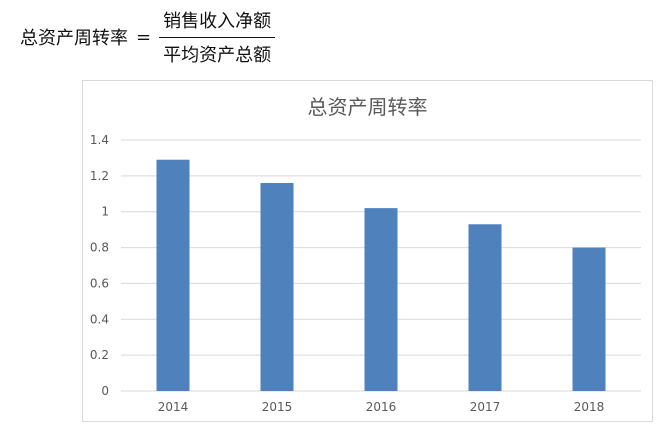  What do you see at coordinates (105, 212) in the screenshot?
I see `y-tick-label: 1` at bounding box center [105, 212].